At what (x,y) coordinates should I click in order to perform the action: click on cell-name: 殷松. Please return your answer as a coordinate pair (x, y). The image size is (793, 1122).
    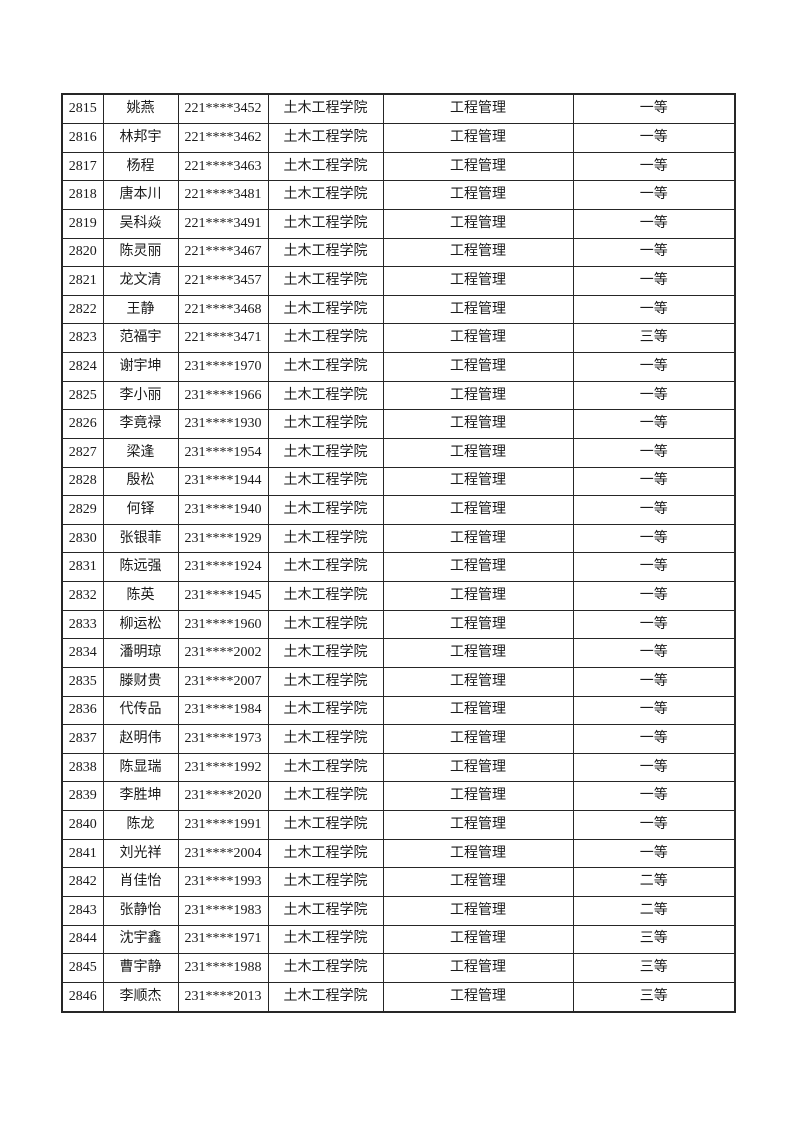
    Looking at the image, I should click on (140, 481).